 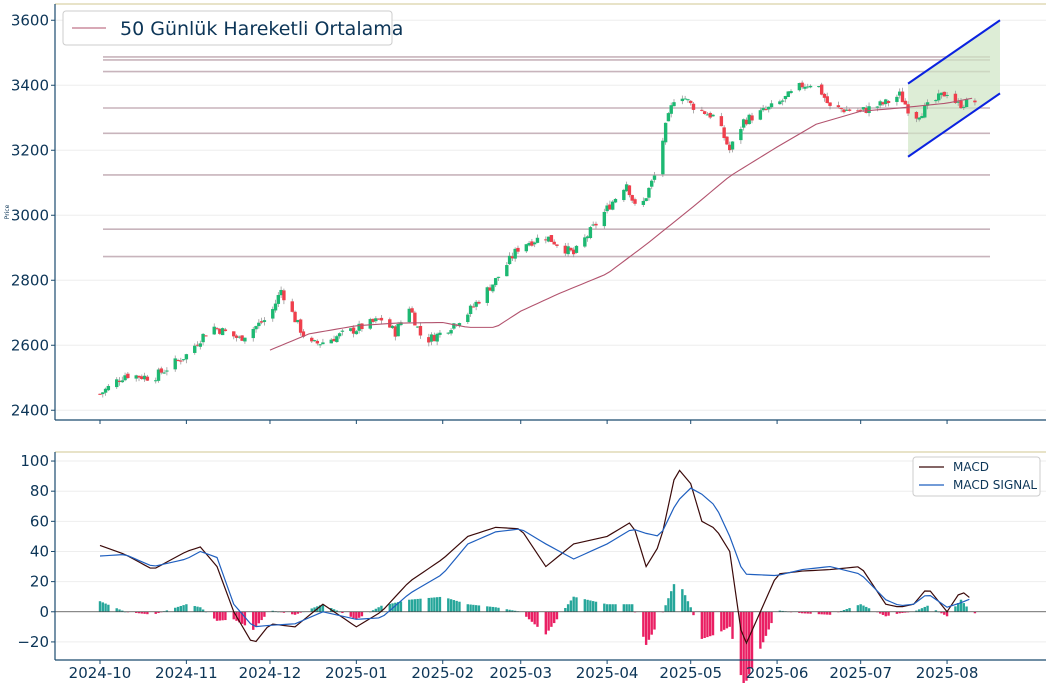 What do you see at coordinates (976, 476) in the screenshot?
I see `macd-legend: MACD MACD SIGNAL` at bounding box center [976, 476].